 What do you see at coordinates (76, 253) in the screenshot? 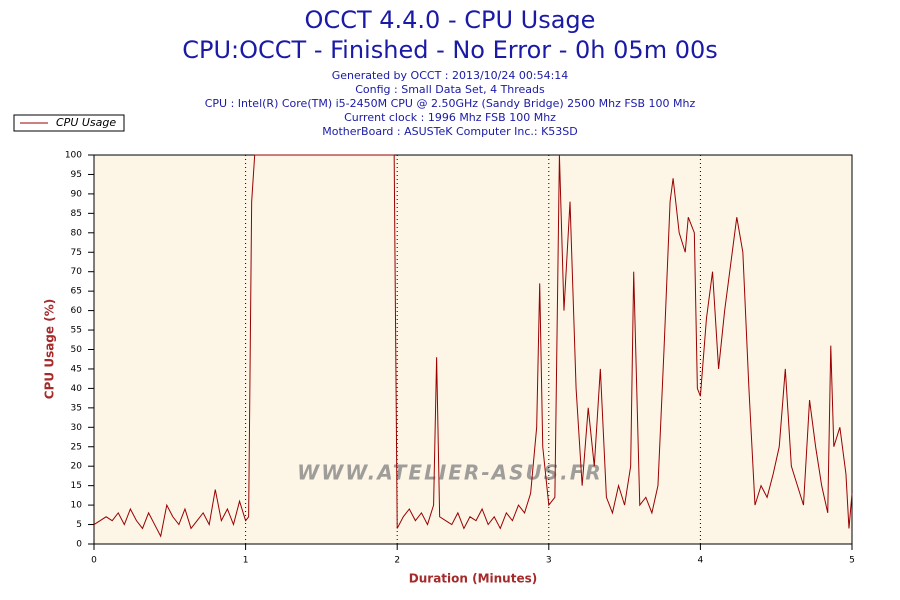
I see `y-tick-label: 75` at bounding box center [76, 253].